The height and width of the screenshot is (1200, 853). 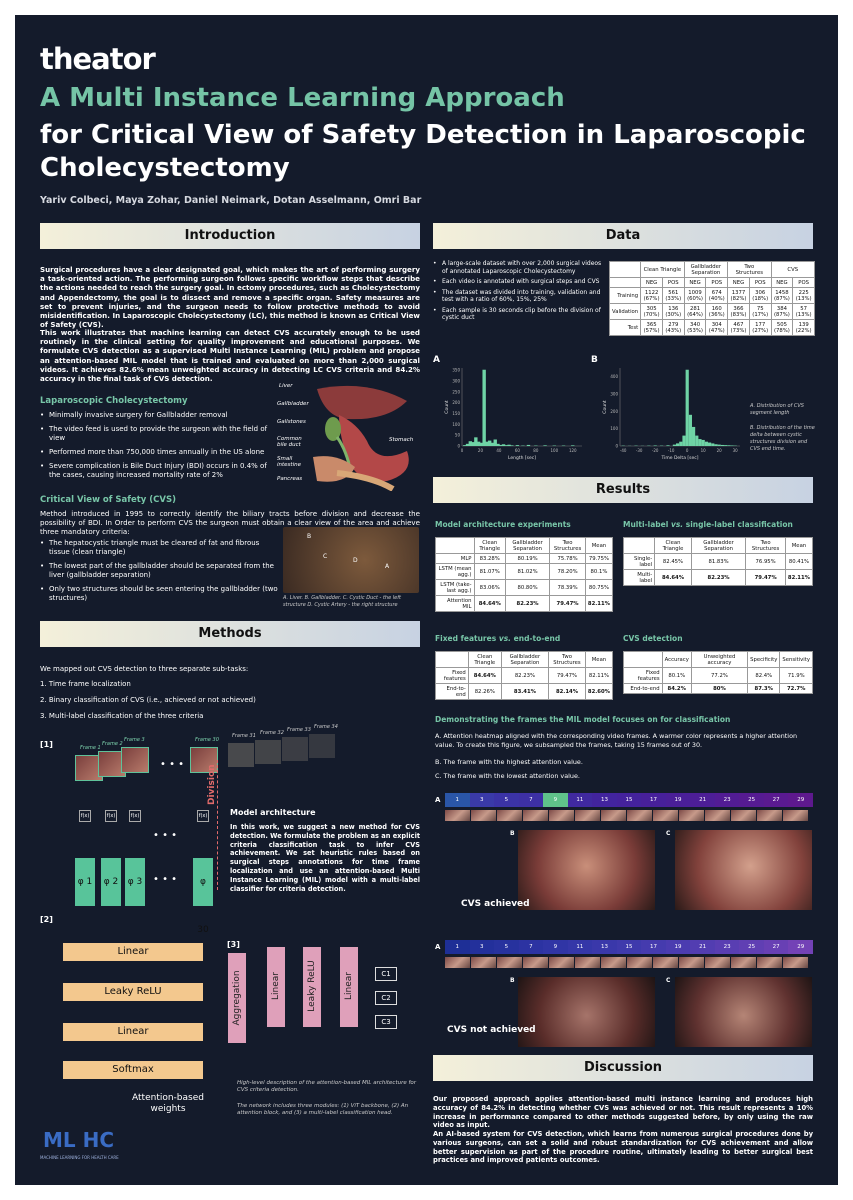 I want to click on table-cell: 80%, so click(x=719, y=688).